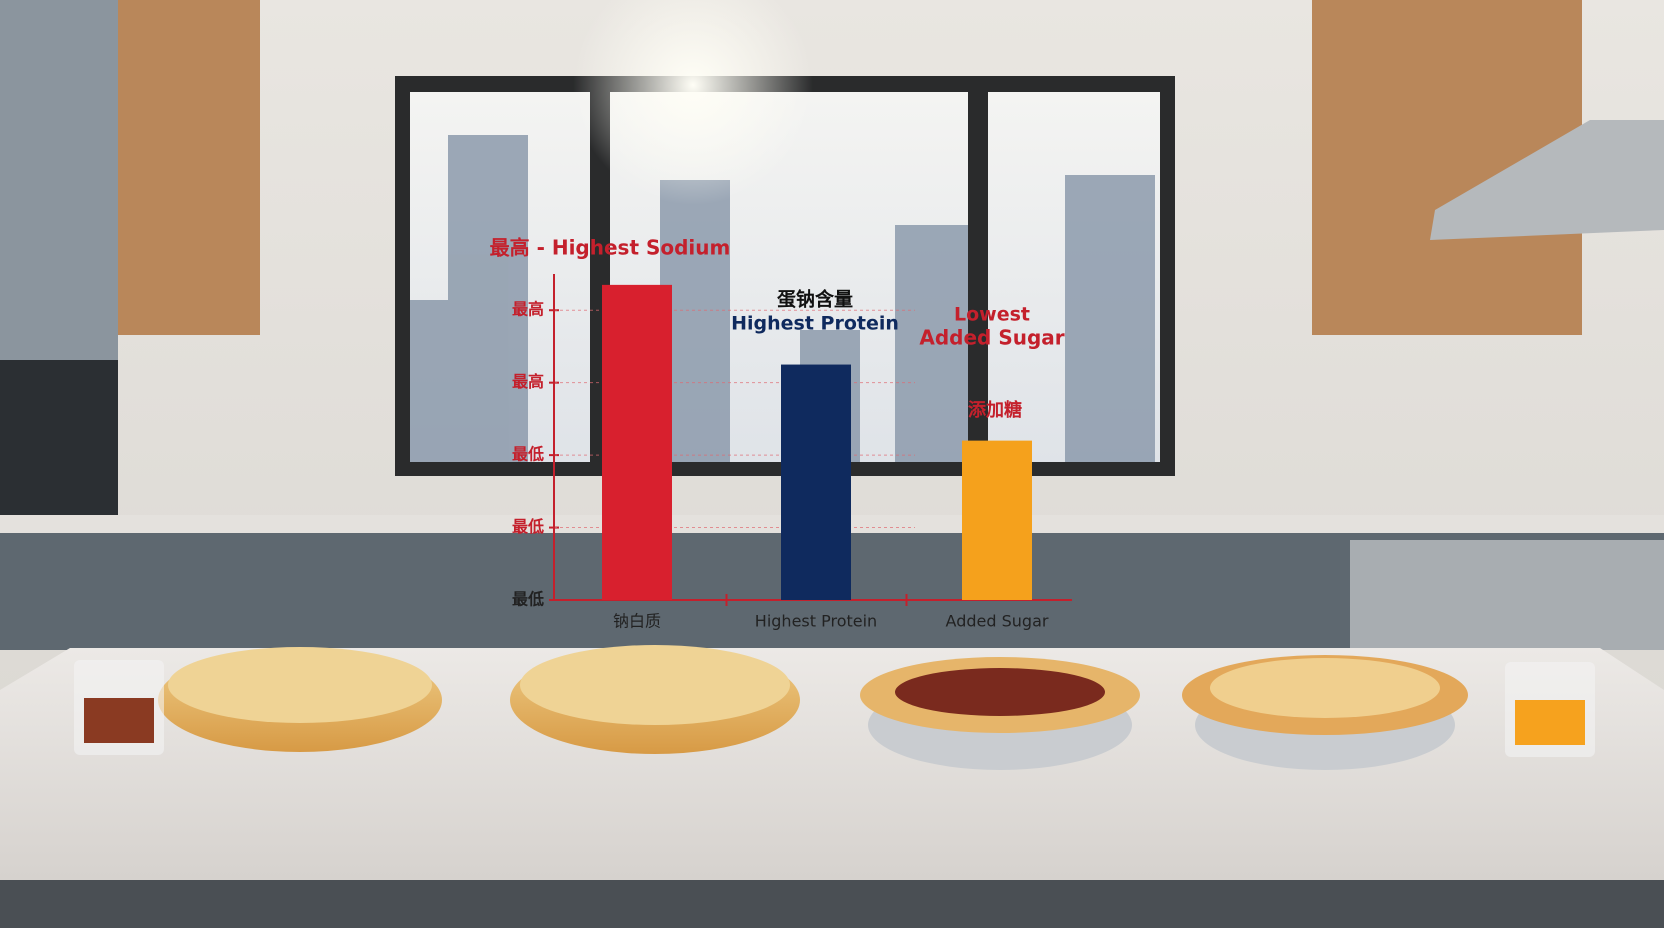  I want to click on pies, so click(813, 707).